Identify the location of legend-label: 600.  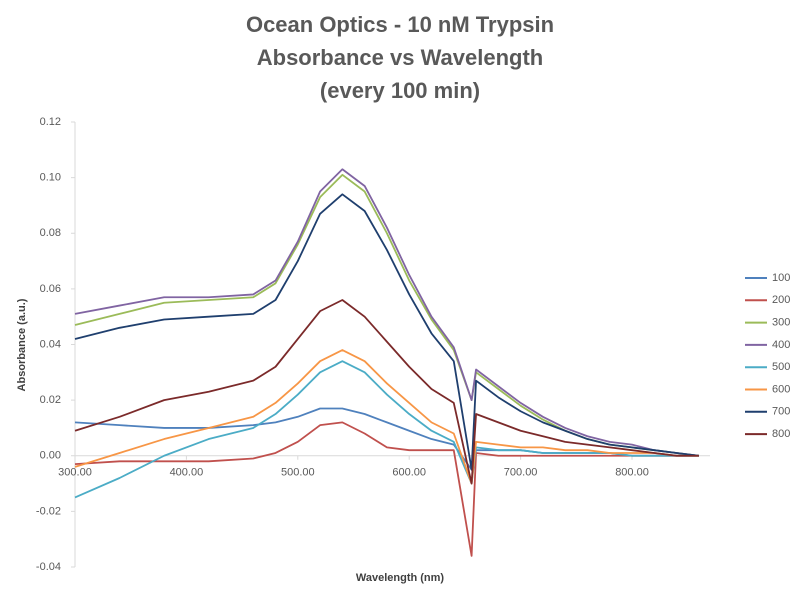
(781, 389).